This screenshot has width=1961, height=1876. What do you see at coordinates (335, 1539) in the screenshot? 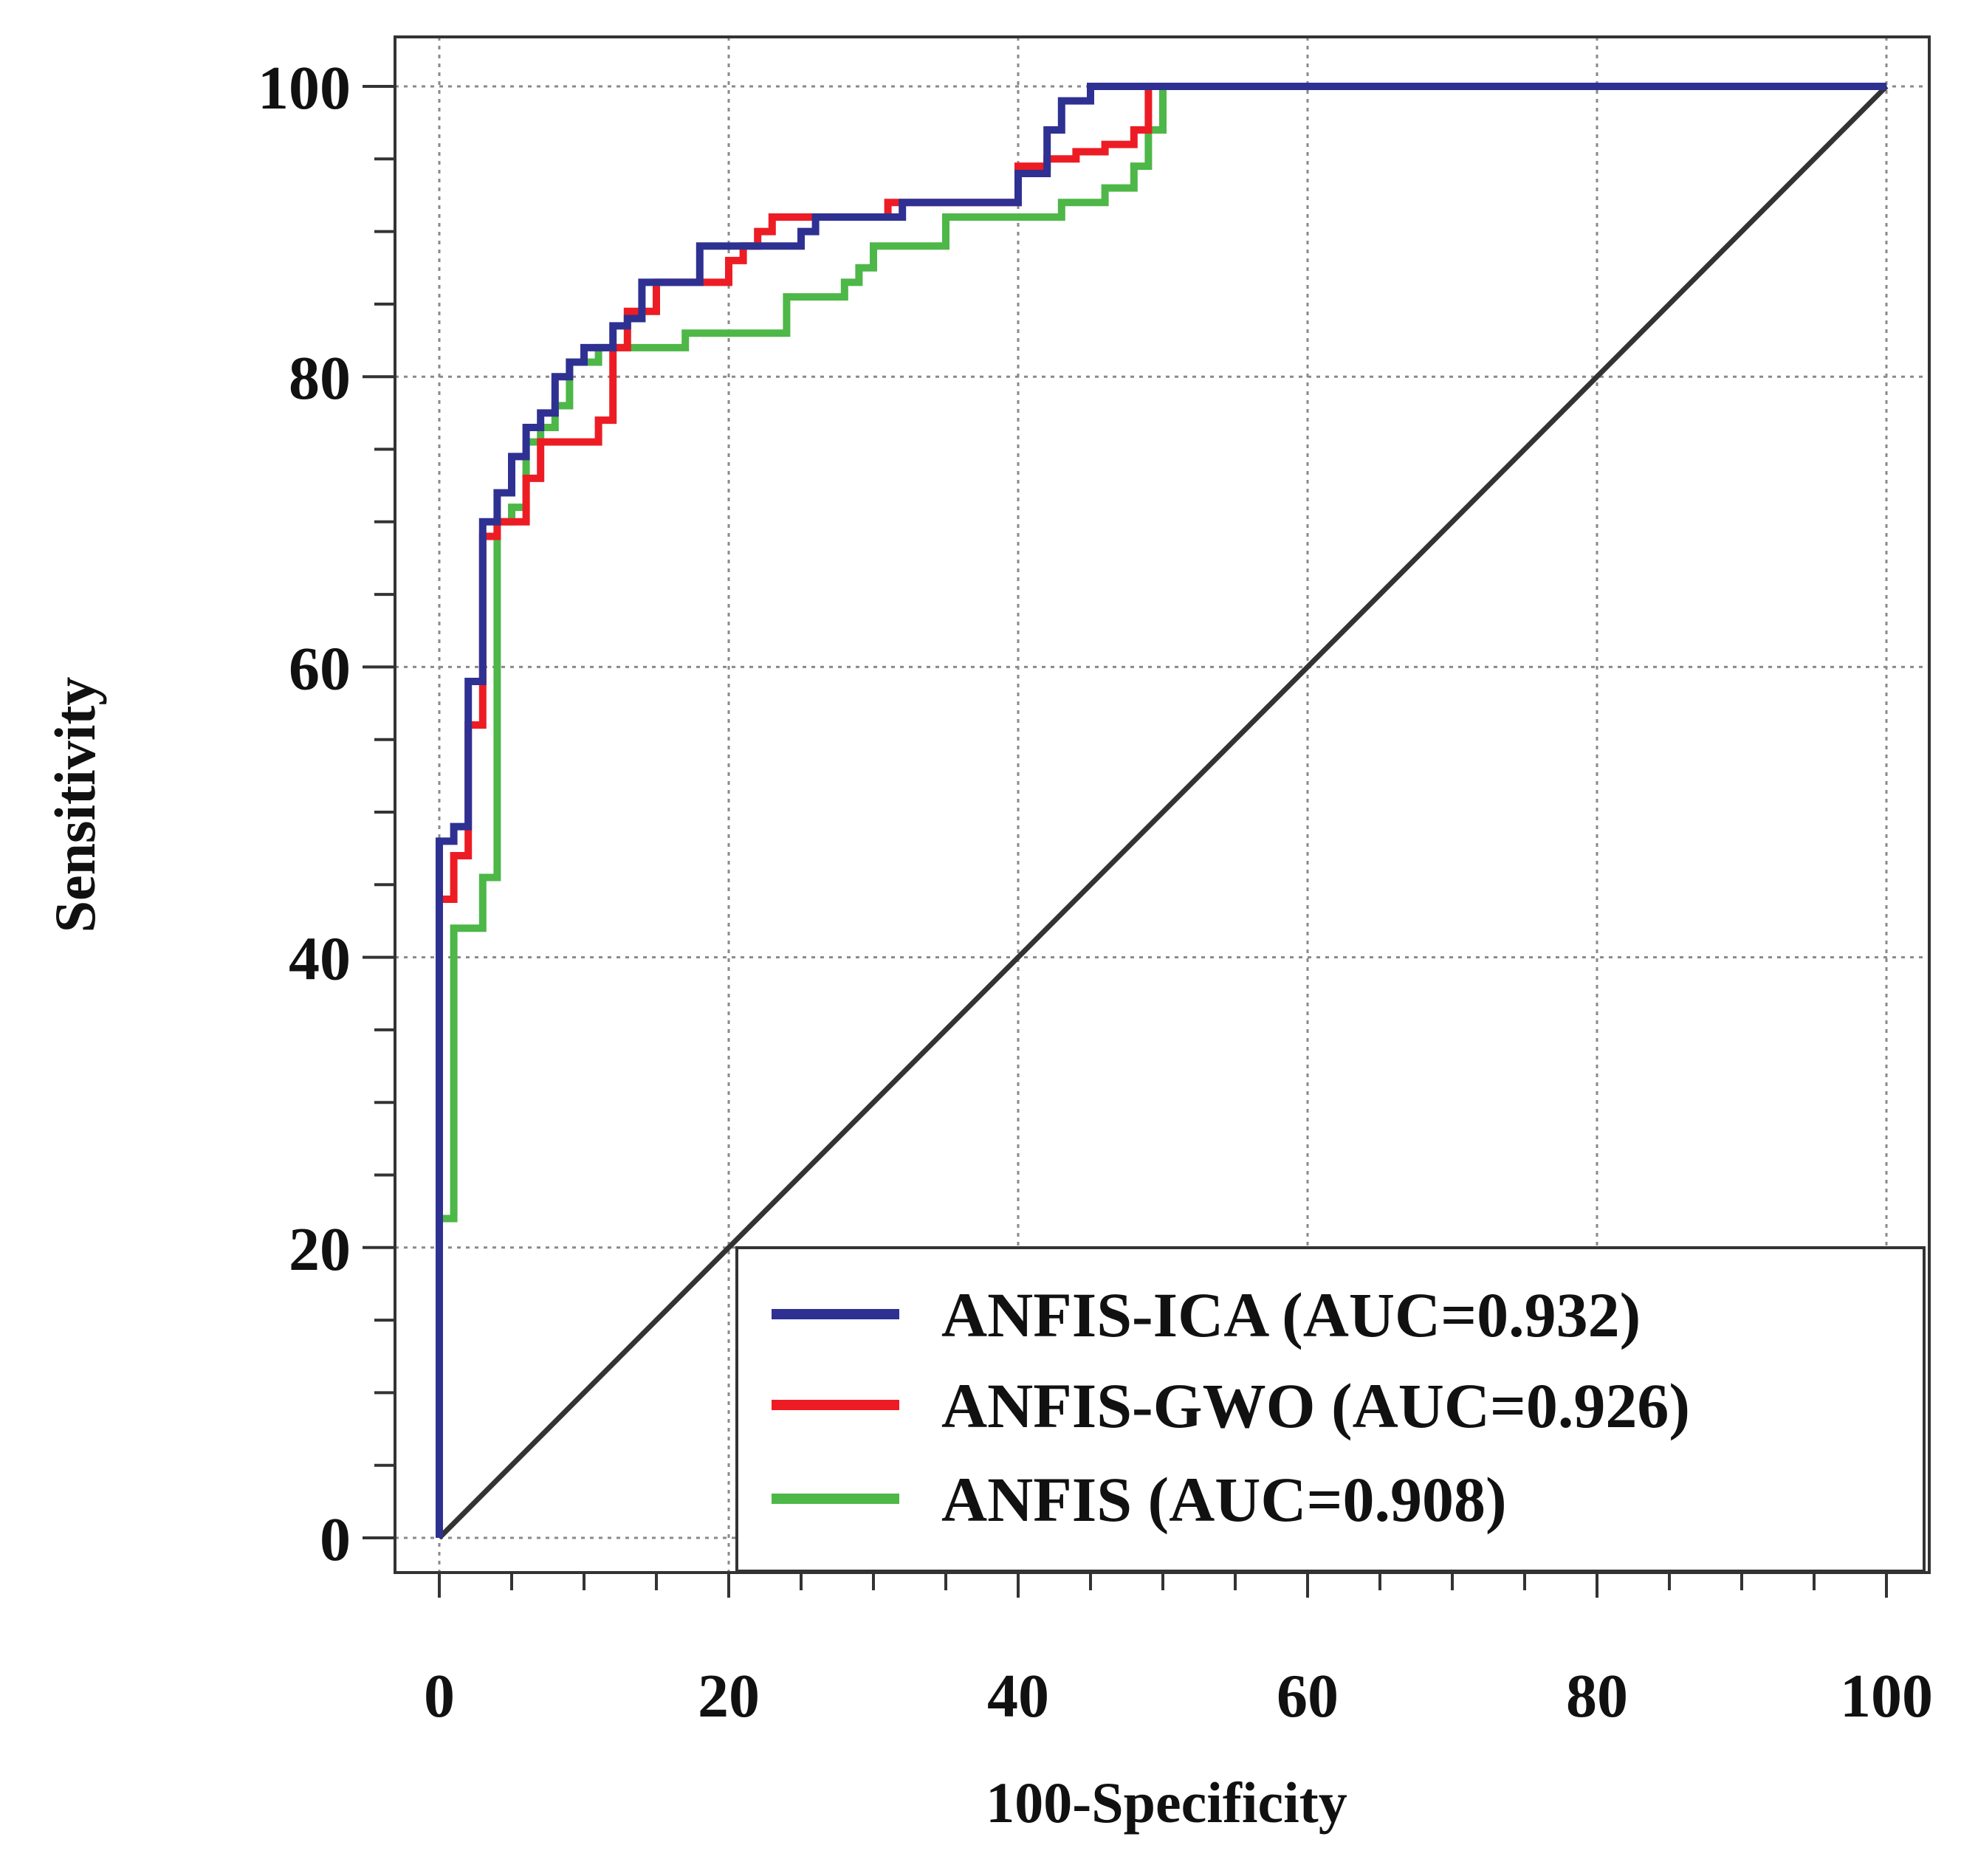
I see `y-tick-label-0: 0` at bounding box center [335, 1539].